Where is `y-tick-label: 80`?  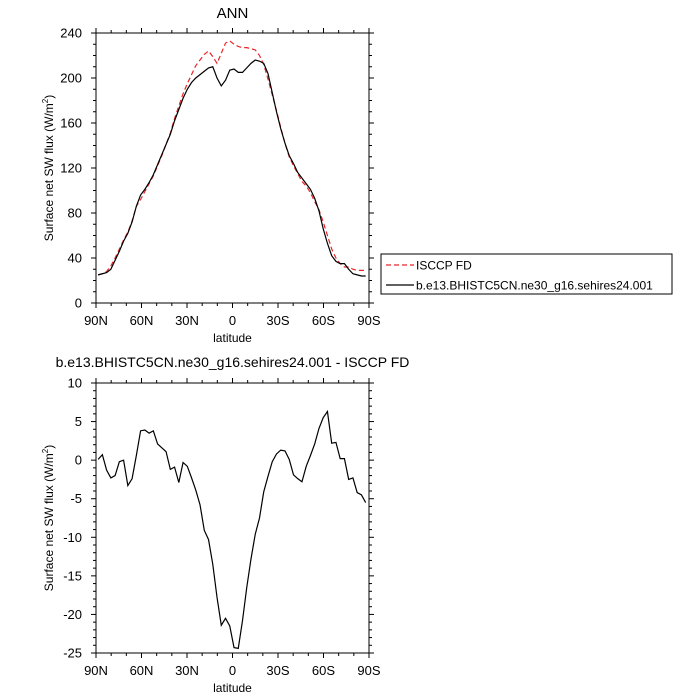 y-tick-label: 80 is located at coordinates (75, 213).